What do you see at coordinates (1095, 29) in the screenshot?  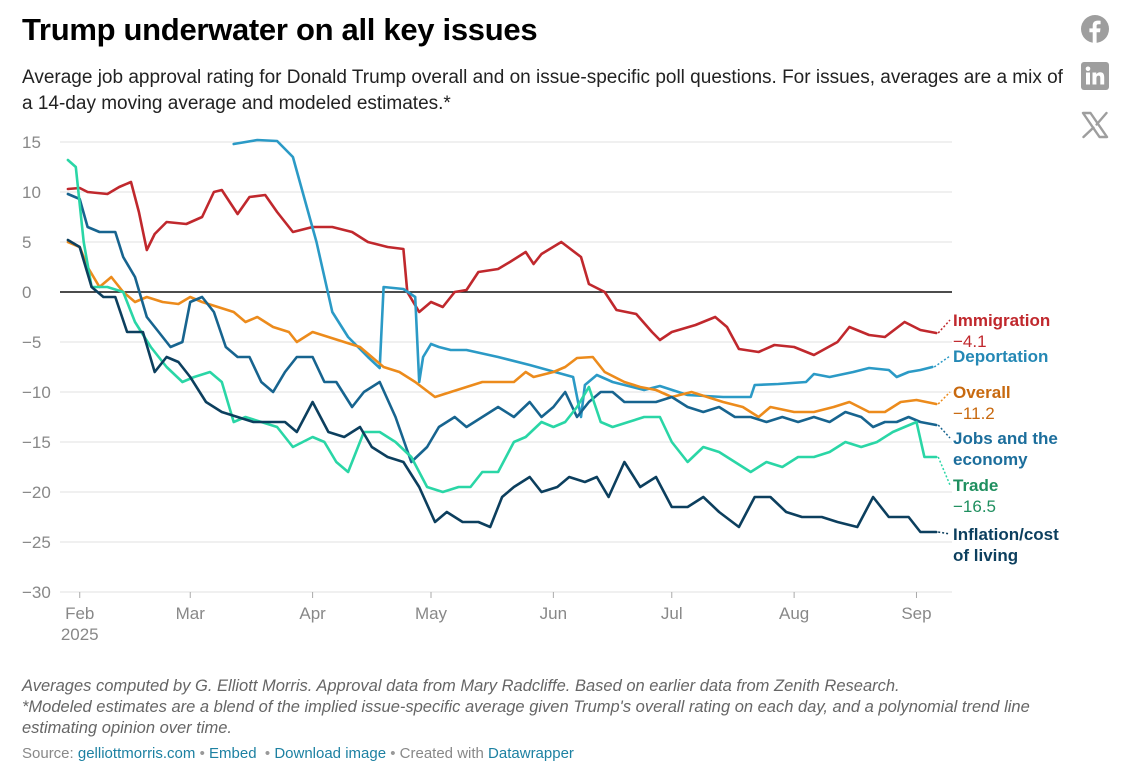 I see `facebook-icon` at bounding box center [1095, 29].